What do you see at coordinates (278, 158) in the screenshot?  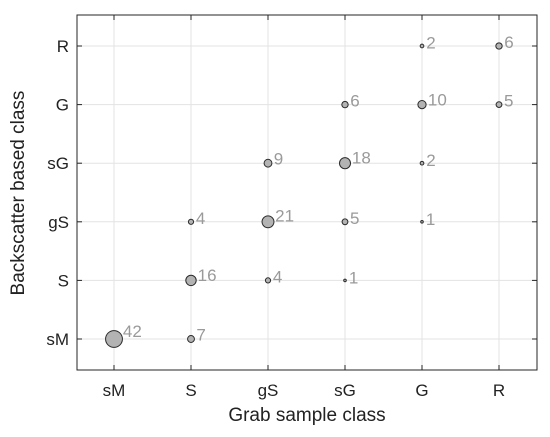 I see `data-label: 9` at bounding box center [278, 158].